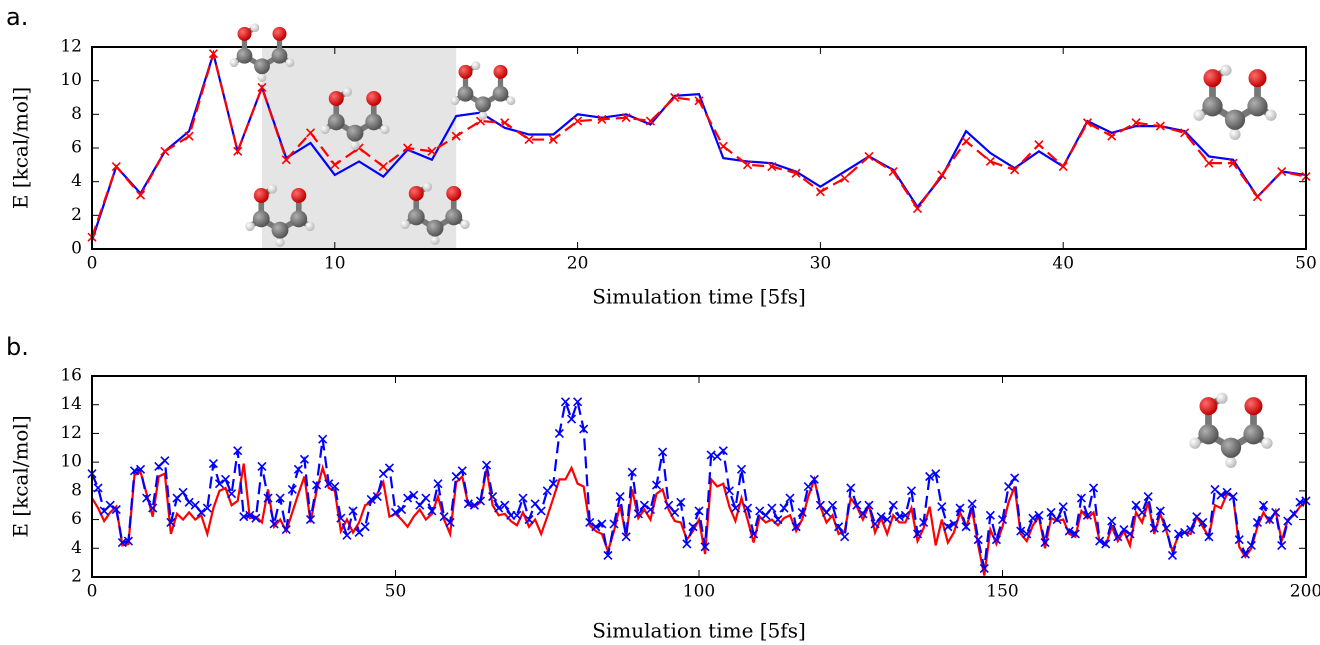 The width and height of the screenshot is (1320, 645). What do you see at coordinates (821, 264) in the screenshot?
I see `x-tick-label: 30` at bounding box center [821, 264].